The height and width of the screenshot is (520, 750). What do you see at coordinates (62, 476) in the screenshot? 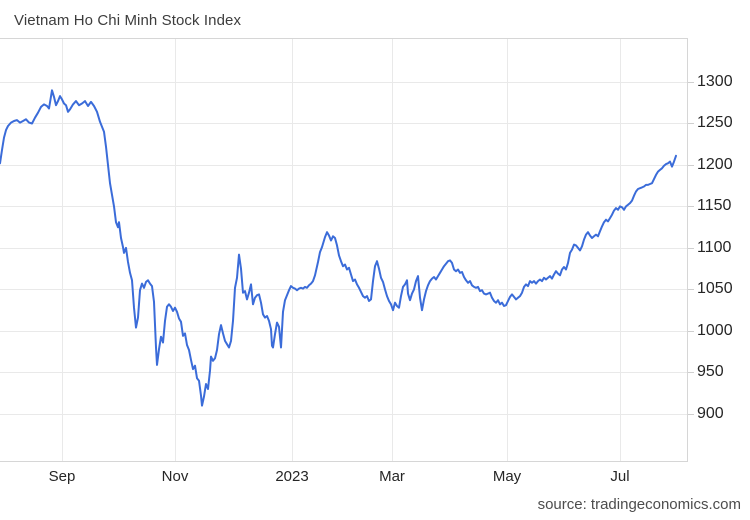
I see `x-axis-label: Sep` at bounding box center [62, 476].